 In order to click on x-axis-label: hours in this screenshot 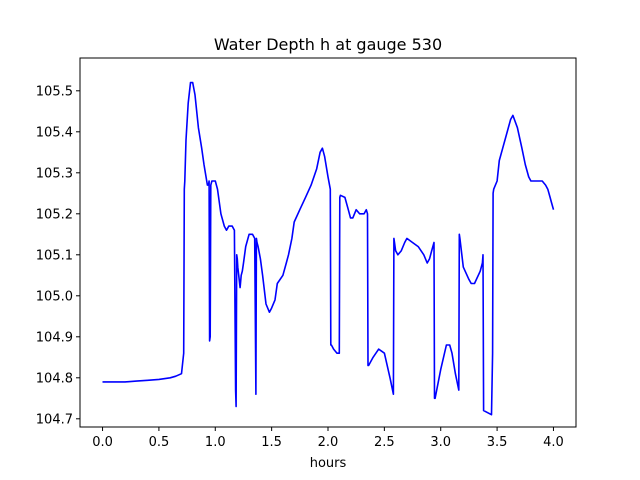, I will do `click(328, 463)`.